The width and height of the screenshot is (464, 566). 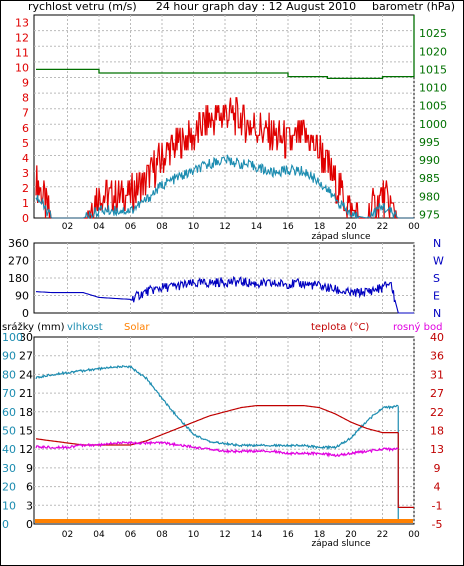 What do you see at coordinates (429, 196) in the screenshot?
I see `barometer-axis-tick: 980` at bounding box center [429, 196].